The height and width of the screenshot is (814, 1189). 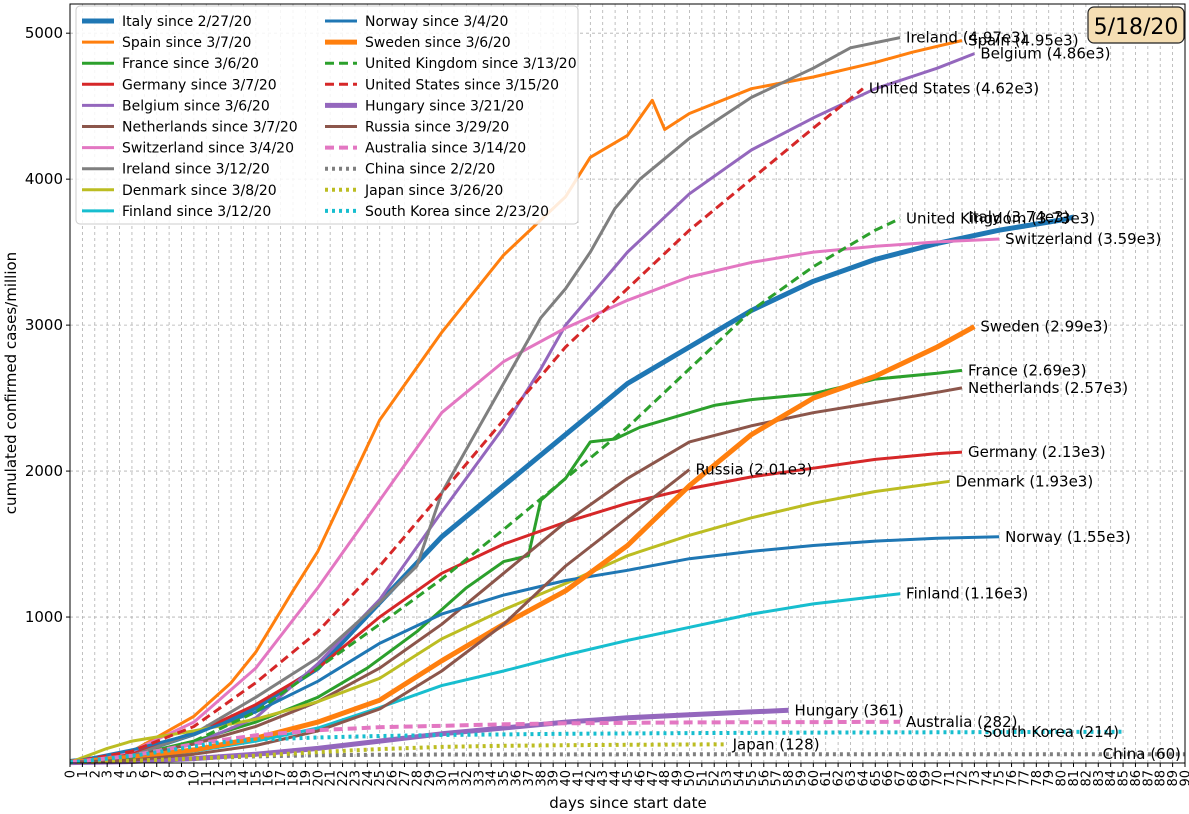 What do you see at coordinates (764, 778) in the screenshot?
I see `x-tick-label: 56` at bounding box center [764, 778].